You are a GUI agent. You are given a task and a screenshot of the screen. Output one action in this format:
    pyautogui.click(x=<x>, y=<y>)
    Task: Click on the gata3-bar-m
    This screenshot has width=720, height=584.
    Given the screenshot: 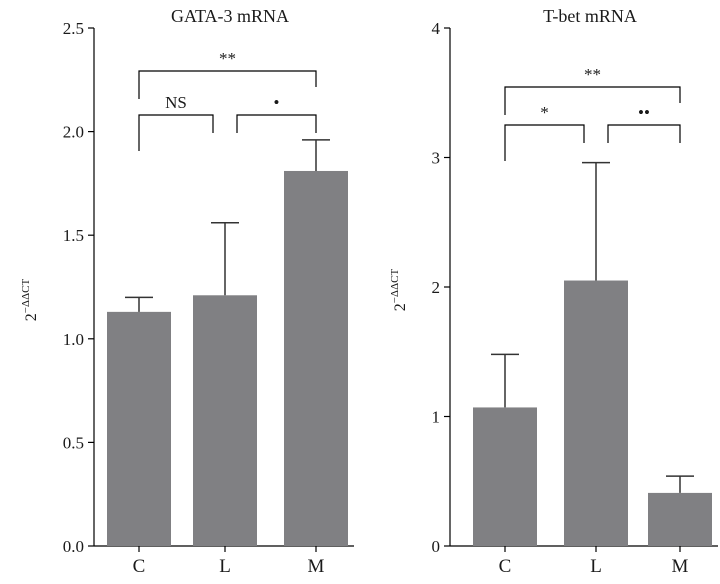 What is the action you would take?
    pyautogui.click(x=316, y=358)
    